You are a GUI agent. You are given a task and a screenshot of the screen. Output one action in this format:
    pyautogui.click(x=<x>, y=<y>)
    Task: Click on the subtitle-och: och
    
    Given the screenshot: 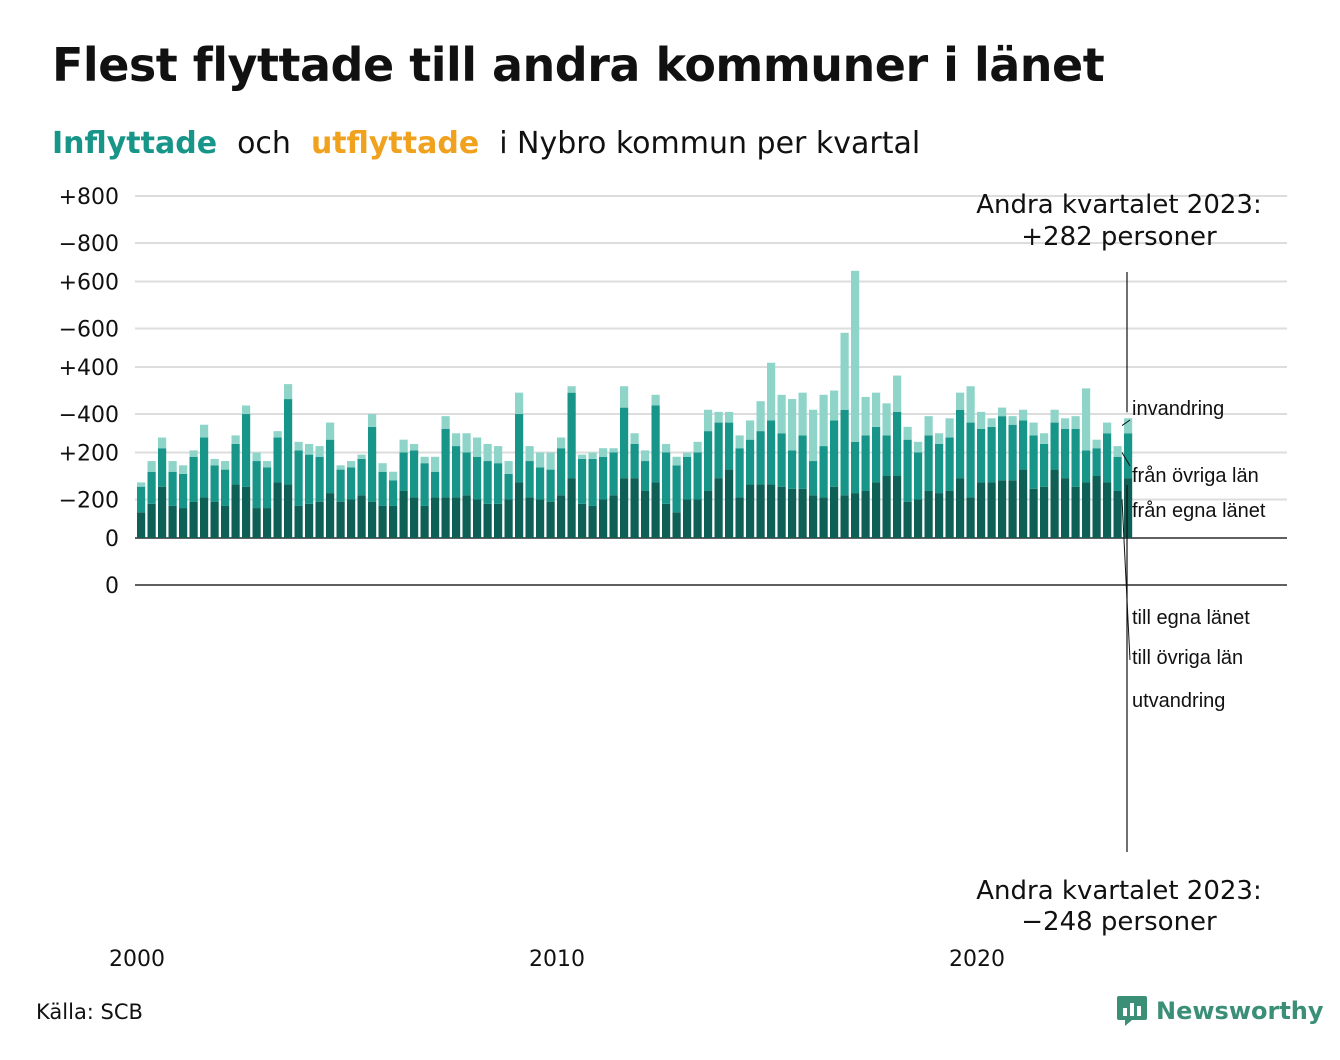 What is the action you would take?
    pyautogui.click(x=264, y=143)
    